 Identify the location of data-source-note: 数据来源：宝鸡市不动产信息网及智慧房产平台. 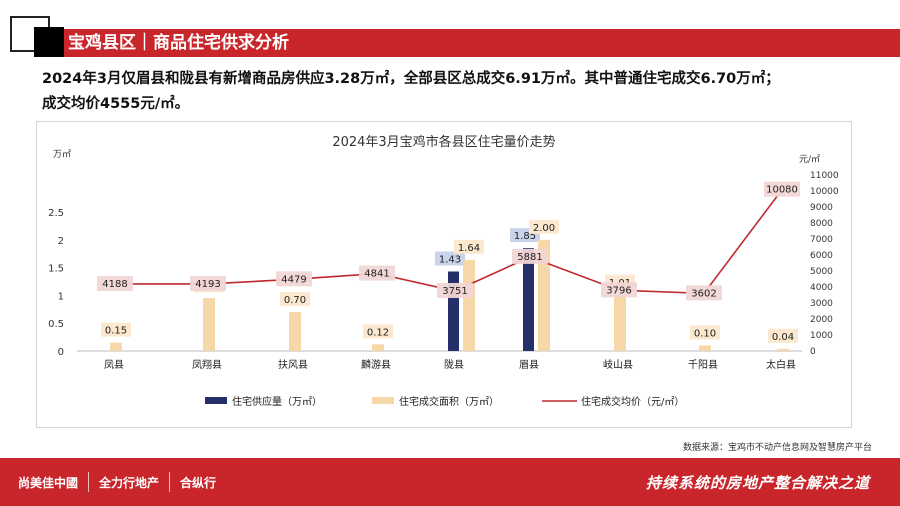
(777, 448).